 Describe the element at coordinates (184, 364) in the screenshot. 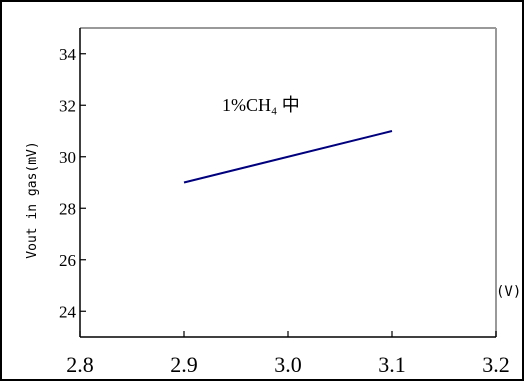

I see `x-tick-label: 2.9` at that location.